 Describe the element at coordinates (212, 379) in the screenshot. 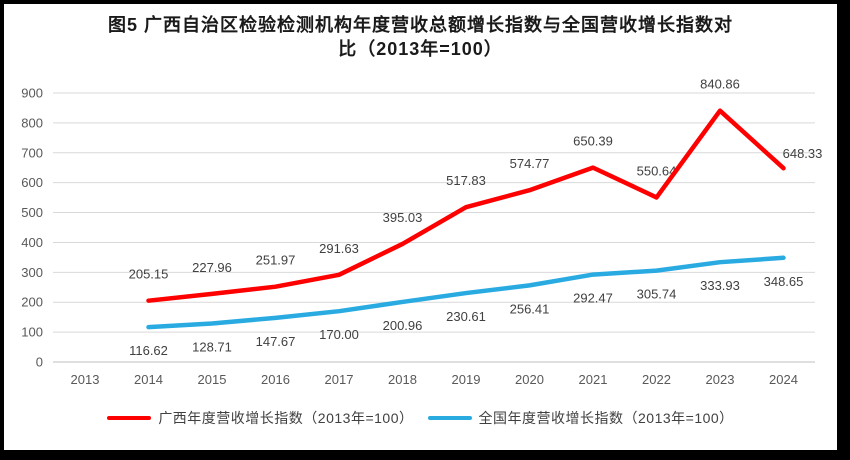

I see `x-tick-label: 2015` at that location.